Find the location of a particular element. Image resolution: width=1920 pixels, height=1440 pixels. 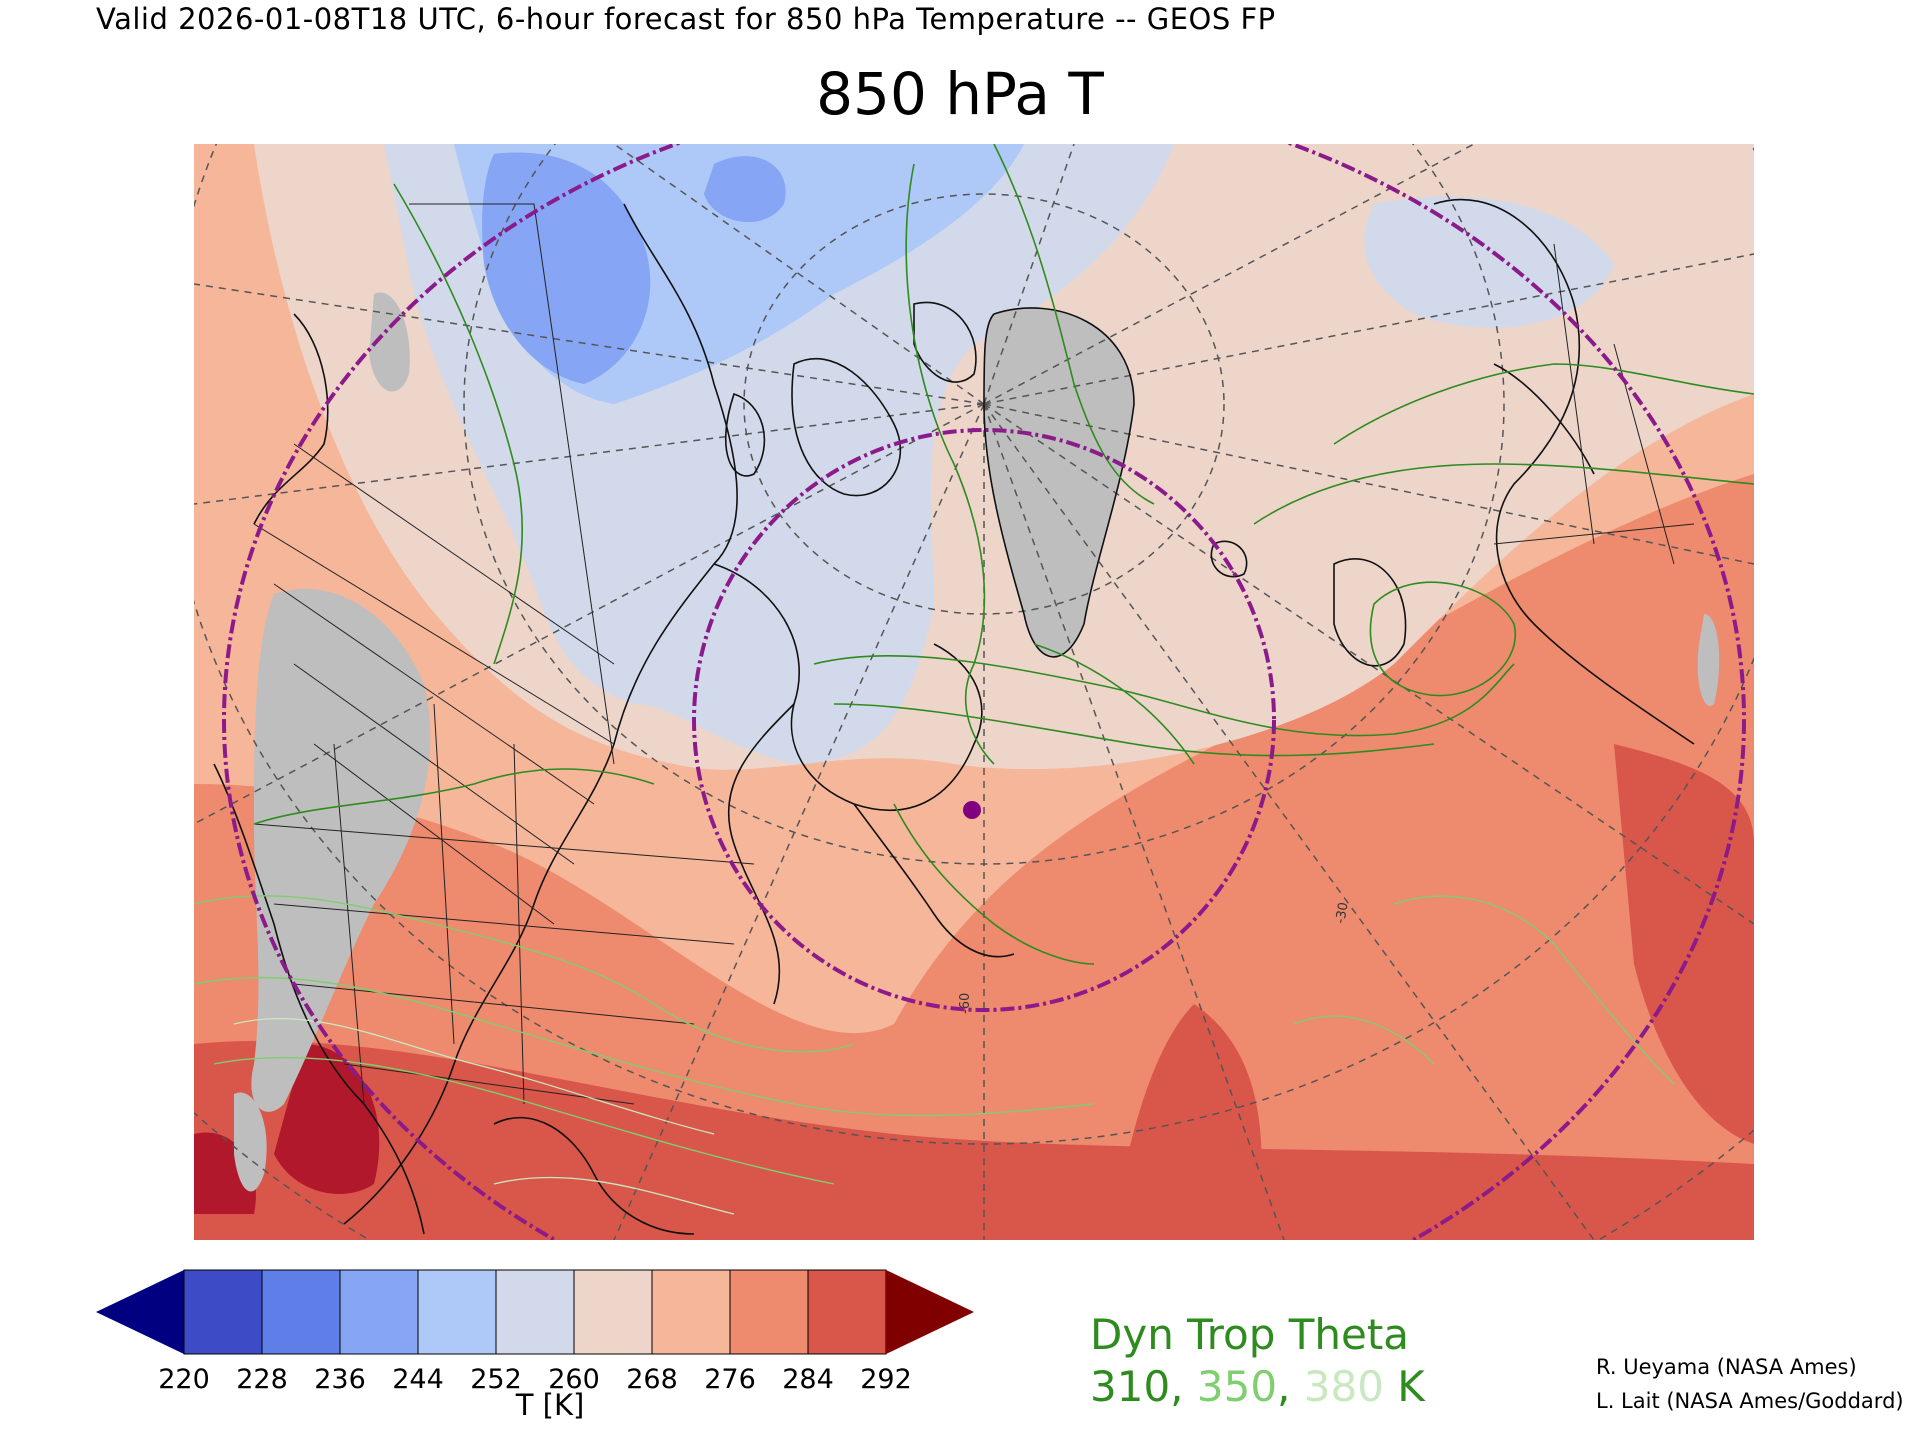

colorbar-tick-276: 276 is located at coordinates (730, 1378).